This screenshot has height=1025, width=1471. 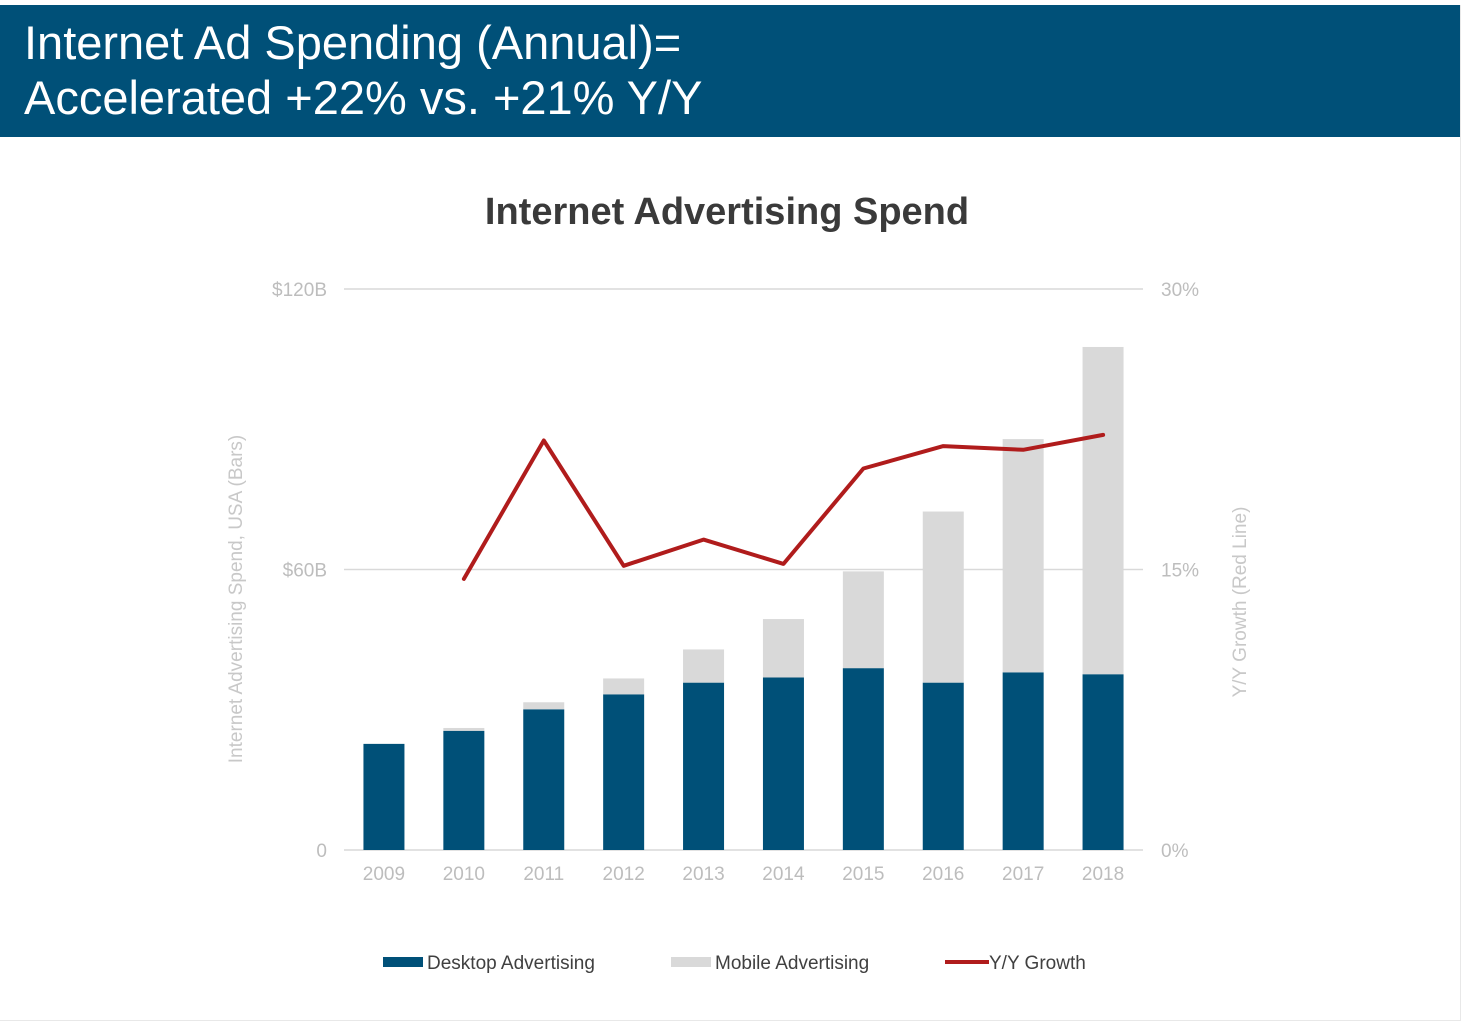 I want to click on slide-title-line-2: Accelerated +22% vs. +21% Y/Y, so click(x=363, y=97).